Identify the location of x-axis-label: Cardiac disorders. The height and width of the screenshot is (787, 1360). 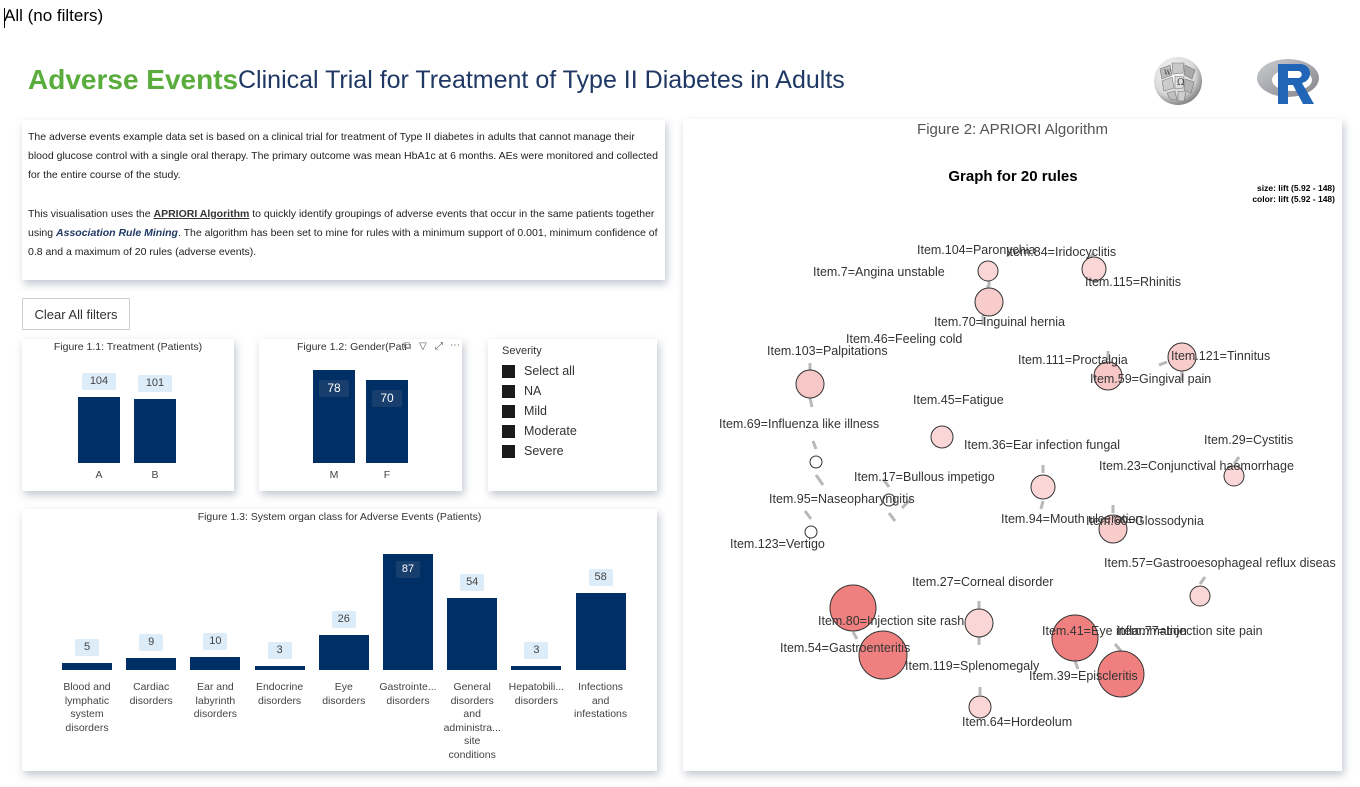
(151, 694).